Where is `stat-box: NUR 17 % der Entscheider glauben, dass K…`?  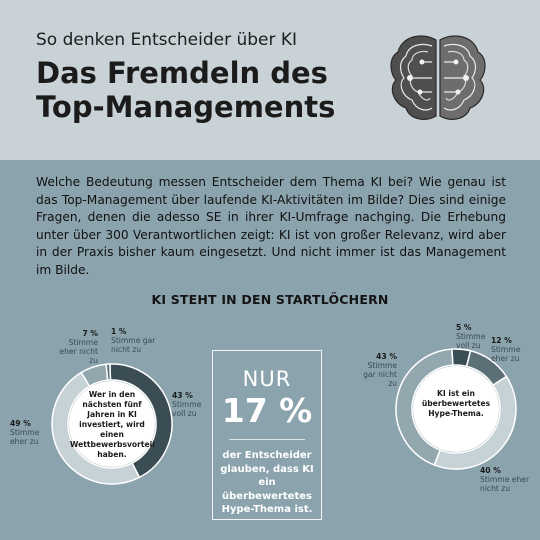
stat-box: NUR 17 % der Entscheider glauben, dass K… is located at coordinates (267, 435).